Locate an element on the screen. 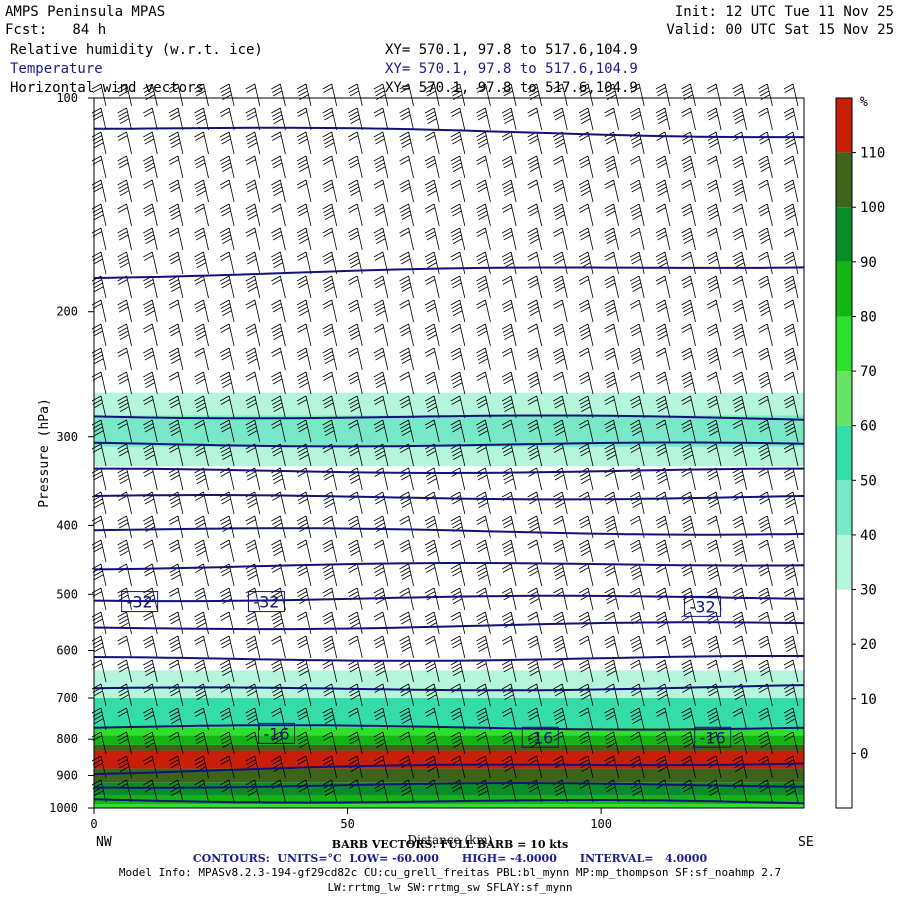  colorbar-label-11: 0 is located at coordinates (864, 754).